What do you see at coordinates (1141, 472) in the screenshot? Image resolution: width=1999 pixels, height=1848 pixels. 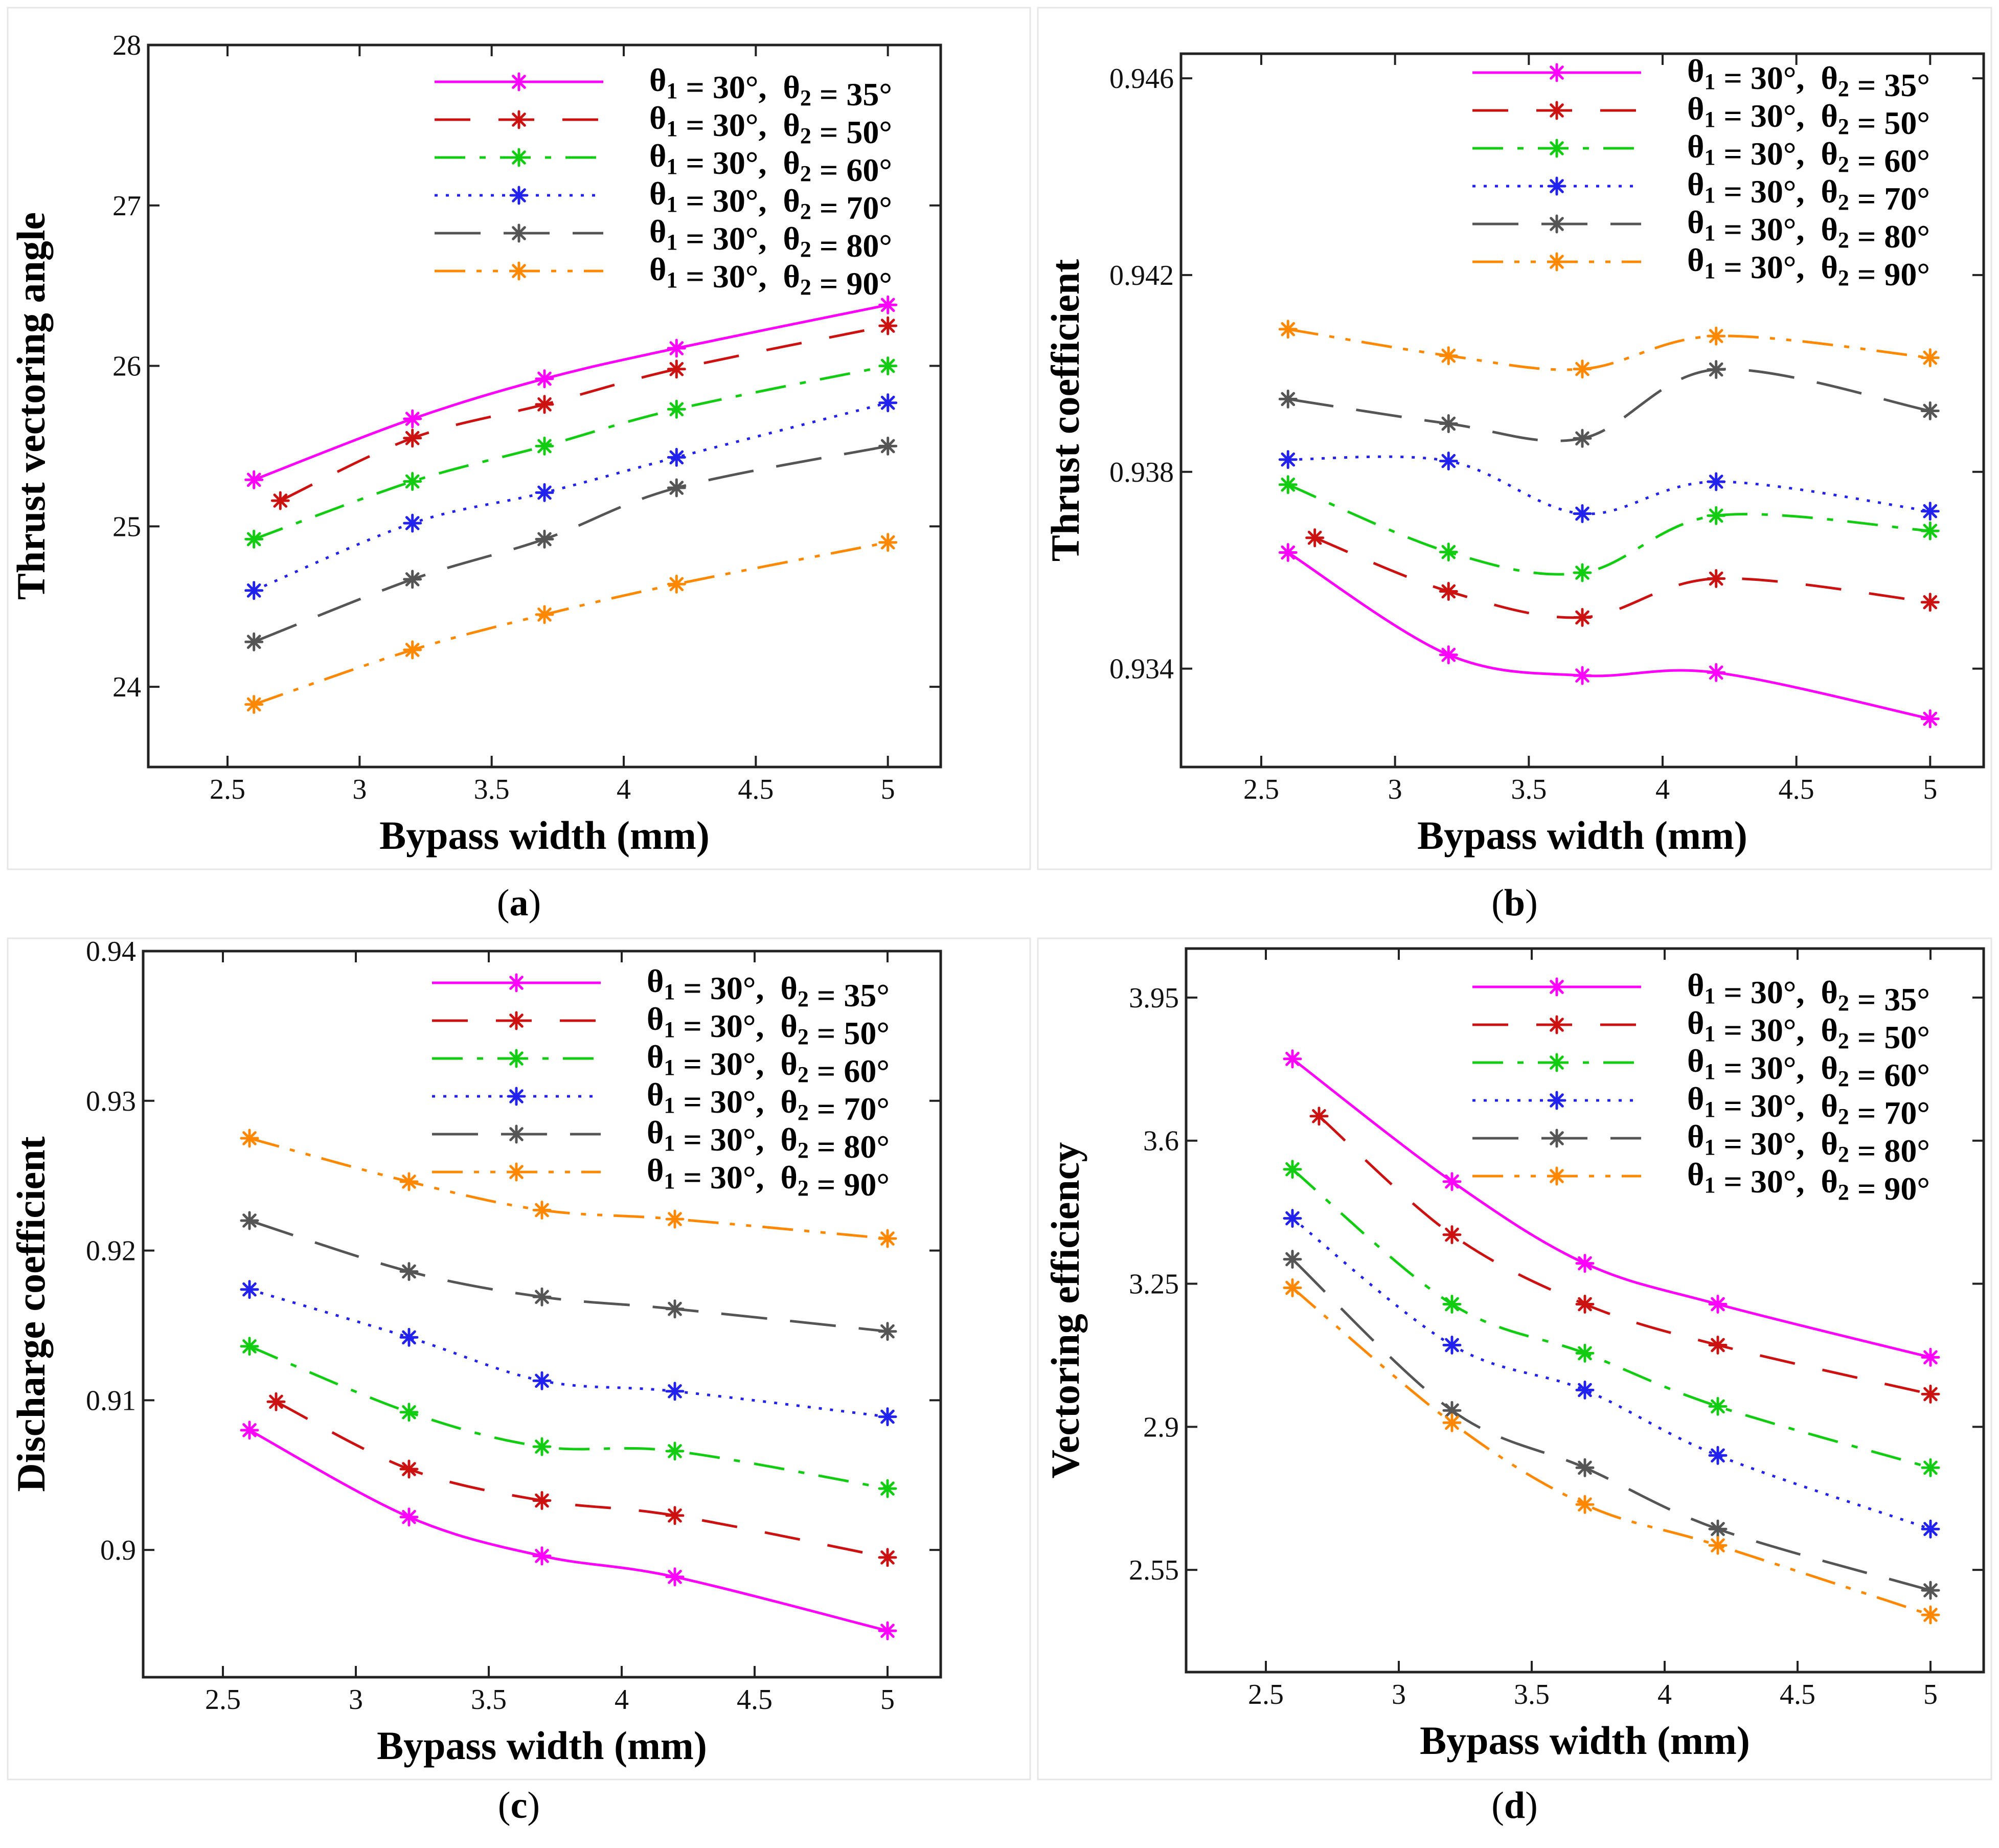 I see `y-tick-label: 0.938` at bounding box center [1141, 472].